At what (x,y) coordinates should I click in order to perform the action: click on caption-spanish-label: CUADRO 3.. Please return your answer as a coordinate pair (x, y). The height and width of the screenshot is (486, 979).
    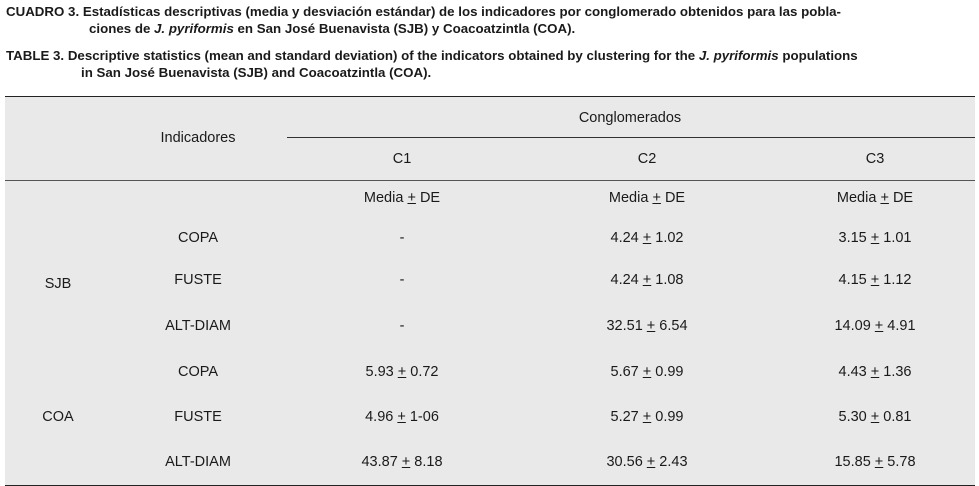
    Looking at the image, I should click on (43, 11).